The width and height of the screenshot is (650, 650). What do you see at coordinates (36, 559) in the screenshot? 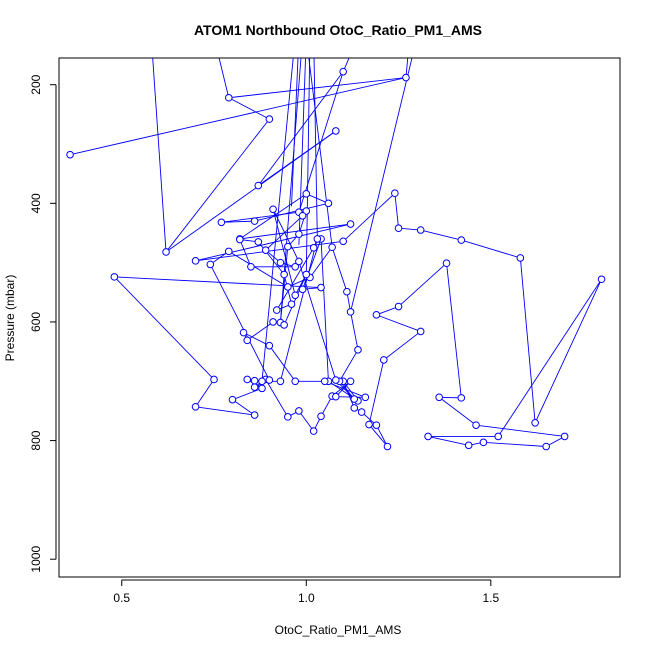
I see `y-tick-label: 1000` at bounding box center [36, 559].